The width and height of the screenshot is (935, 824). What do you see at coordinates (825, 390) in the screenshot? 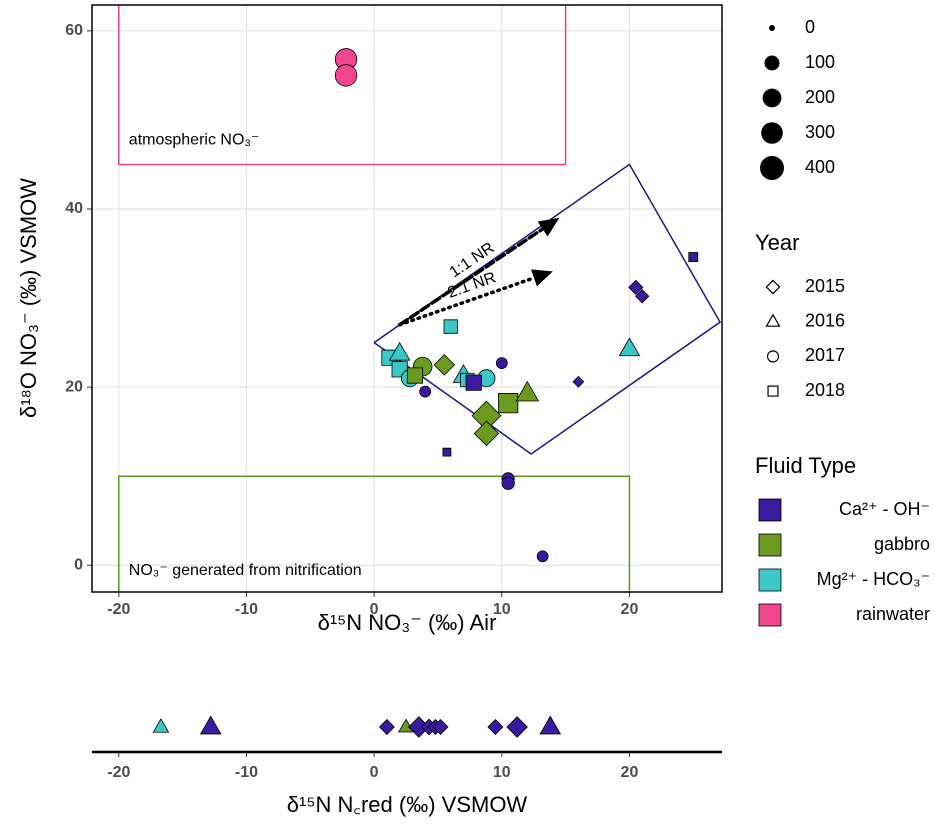
I see `year-legend-label: 2018` at bounding box center [825, 390].